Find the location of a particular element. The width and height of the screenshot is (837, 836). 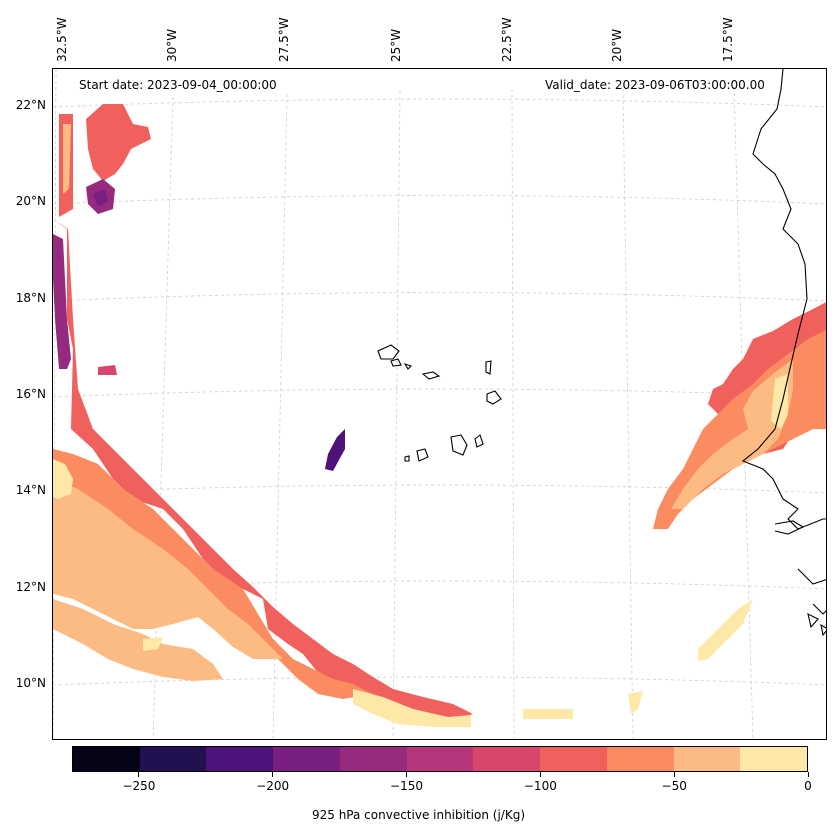

colorbar-tick-label: 0 is located at coordinates (808, 786).